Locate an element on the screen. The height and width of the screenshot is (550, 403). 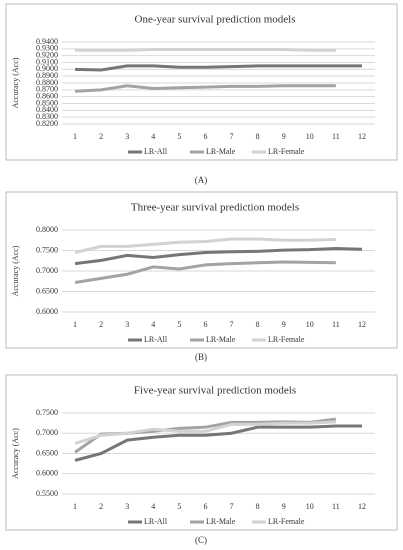
y-tick-label: 0.8600 is located at coordinates (47, 95).